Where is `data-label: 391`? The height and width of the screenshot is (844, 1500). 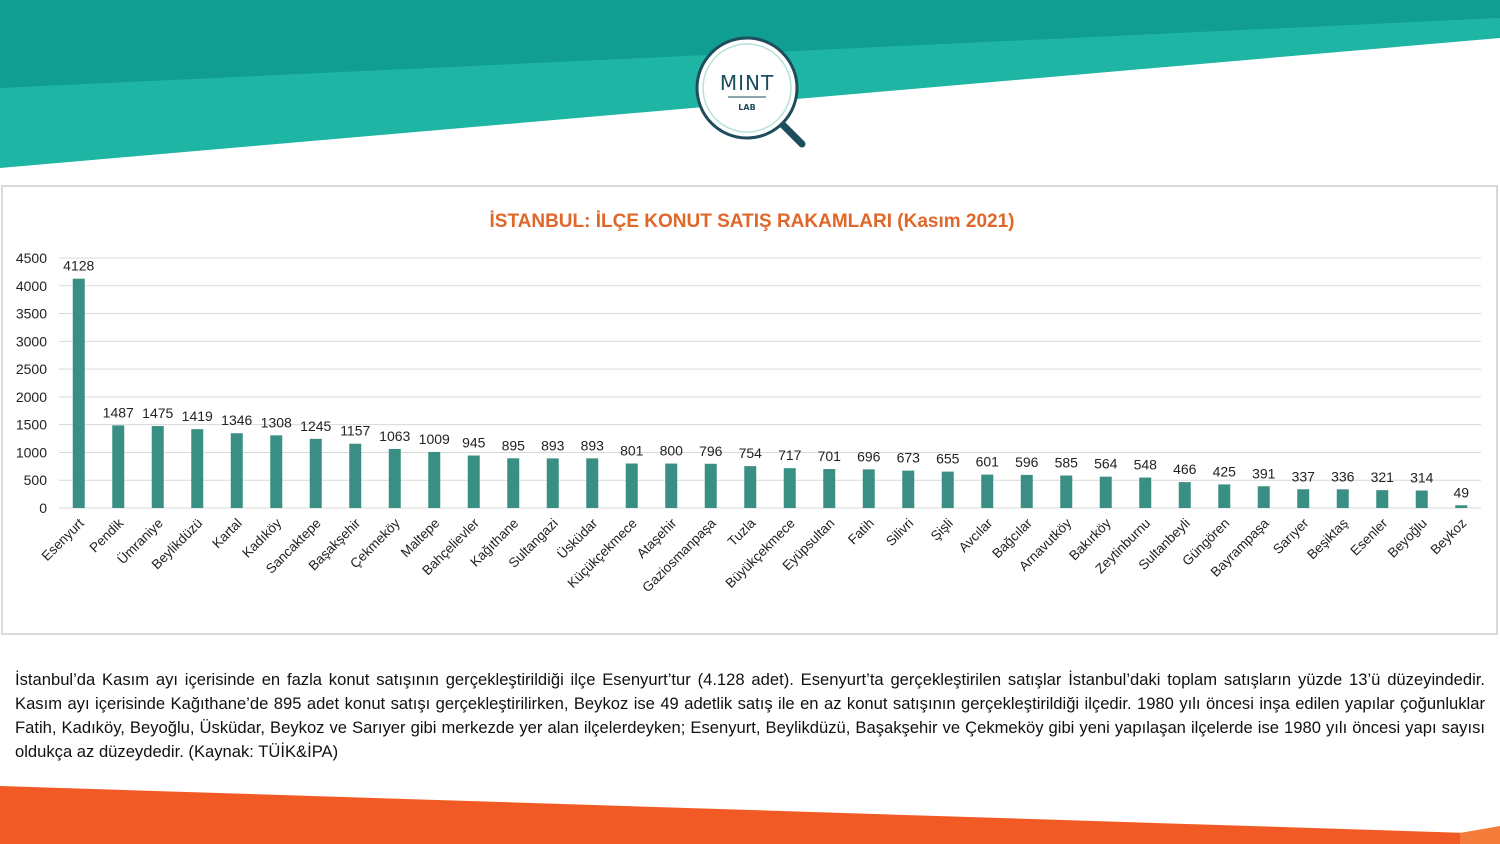 data-label: 391 is located at coordinates (1264, 473).